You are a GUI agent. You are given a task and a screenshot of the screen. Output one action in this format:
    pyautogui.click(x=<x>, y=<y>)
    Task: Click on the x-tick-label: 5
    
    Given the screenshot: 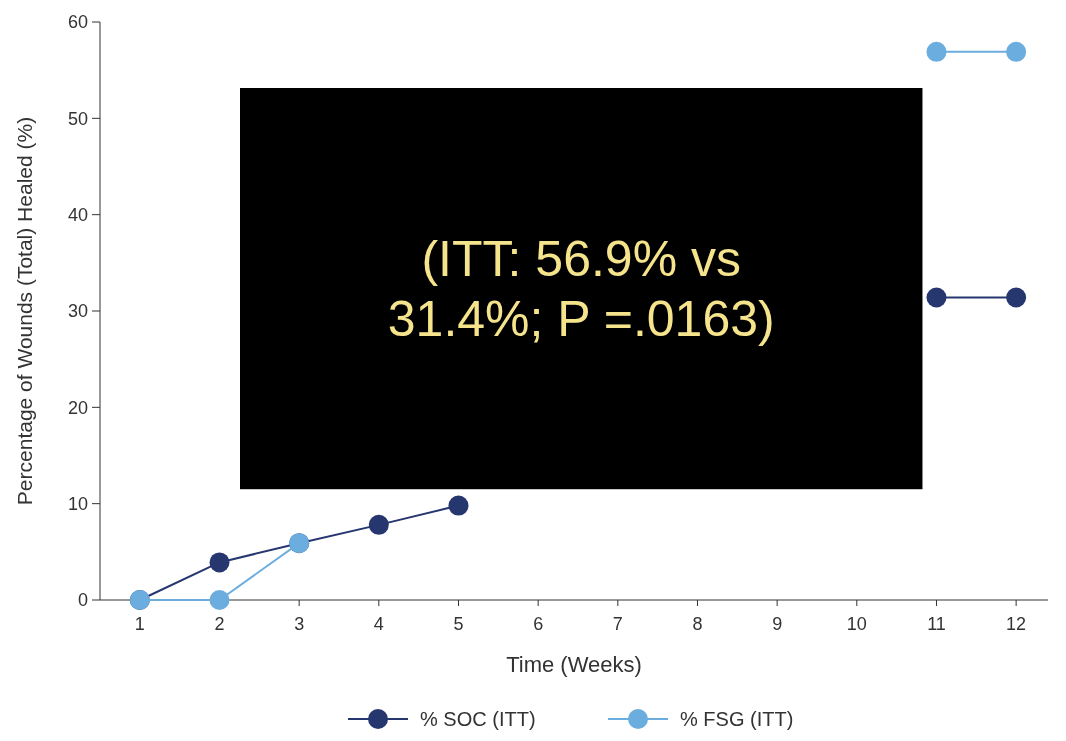 What is the action you would take?
    pyautogui.click(x=458, y=624)
    